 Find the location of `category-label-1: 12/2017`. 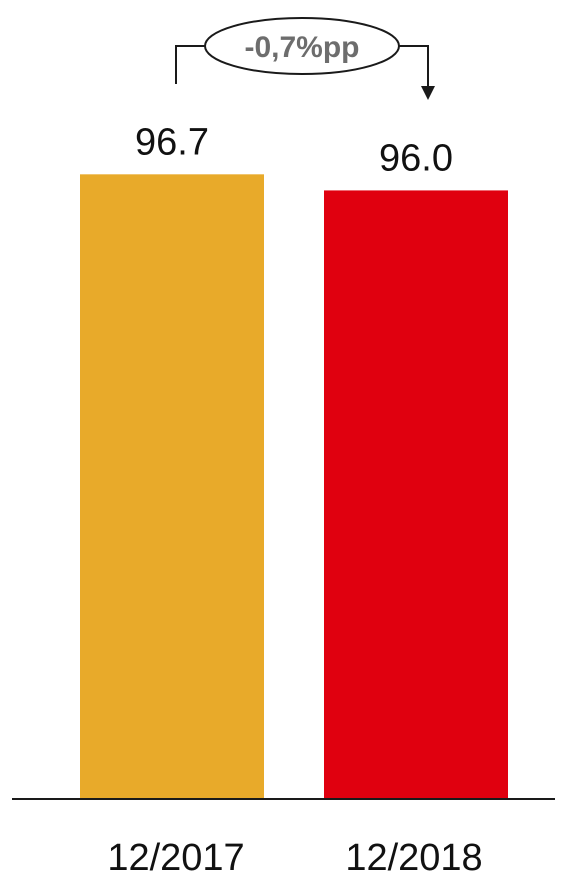

category-label-1: 12/2017 is located at coordinates (175, 858).